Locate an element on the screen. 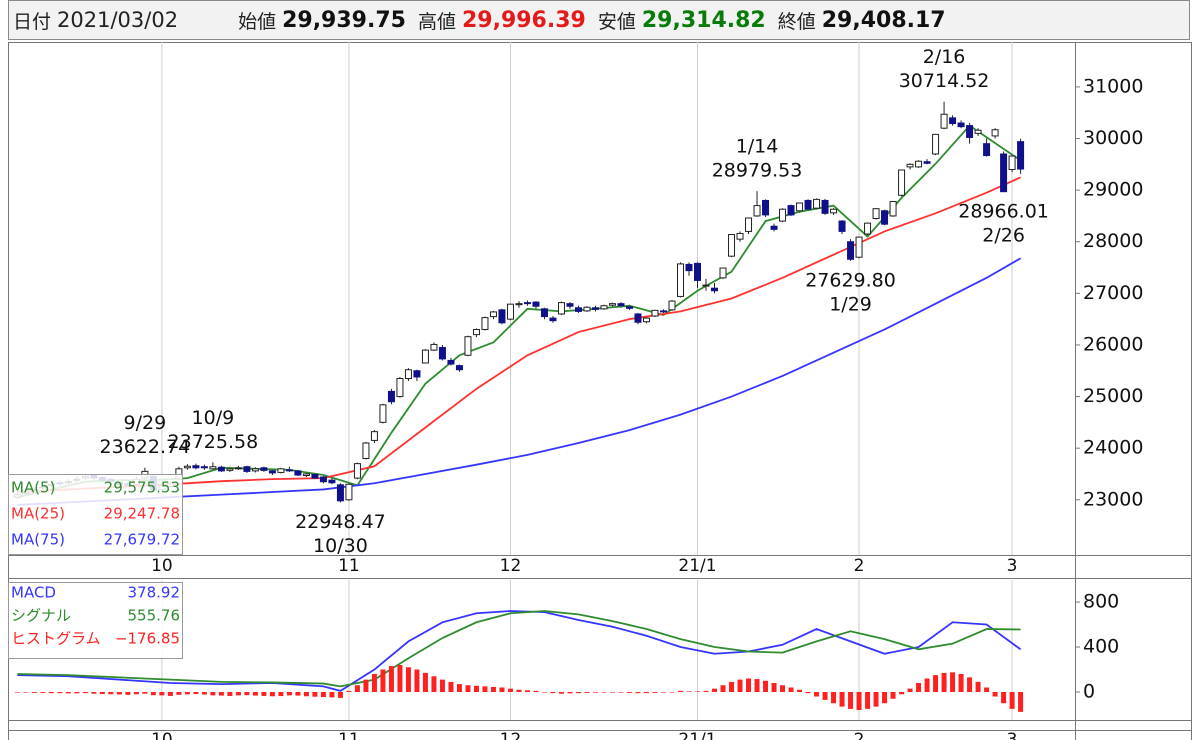 The width and height of the screenshot is (1200, 740). y-tick-label: 31000 is located at coordinates (1113, 86).